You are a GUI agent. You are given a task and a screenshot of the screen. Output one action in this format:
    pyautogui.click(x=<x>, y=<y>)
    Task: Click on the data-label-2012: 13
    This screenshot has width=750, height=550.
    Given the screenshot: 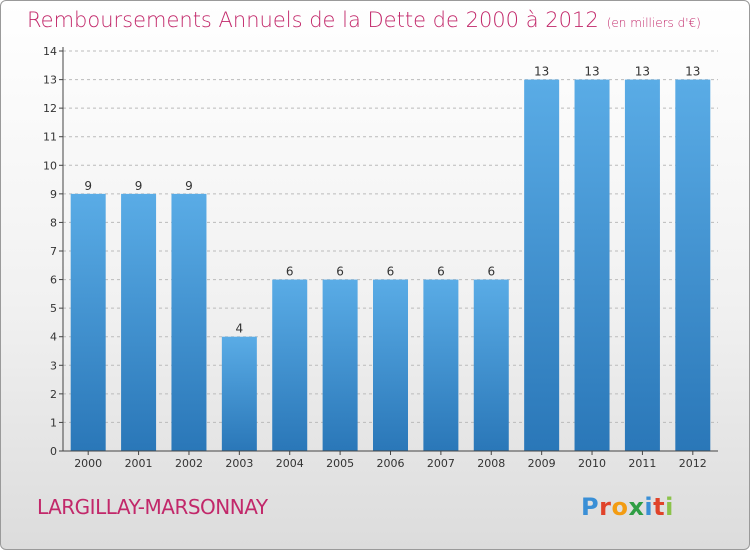 What is the action you would take?
    pyautogui.click(x=692, y=72)
    